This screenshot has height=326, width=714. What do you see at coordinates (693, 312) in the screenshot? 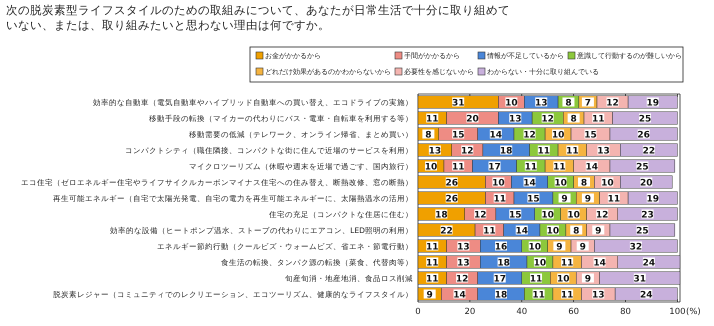
I see `x-axis-title: (%)` at bounding box center [693, 312].